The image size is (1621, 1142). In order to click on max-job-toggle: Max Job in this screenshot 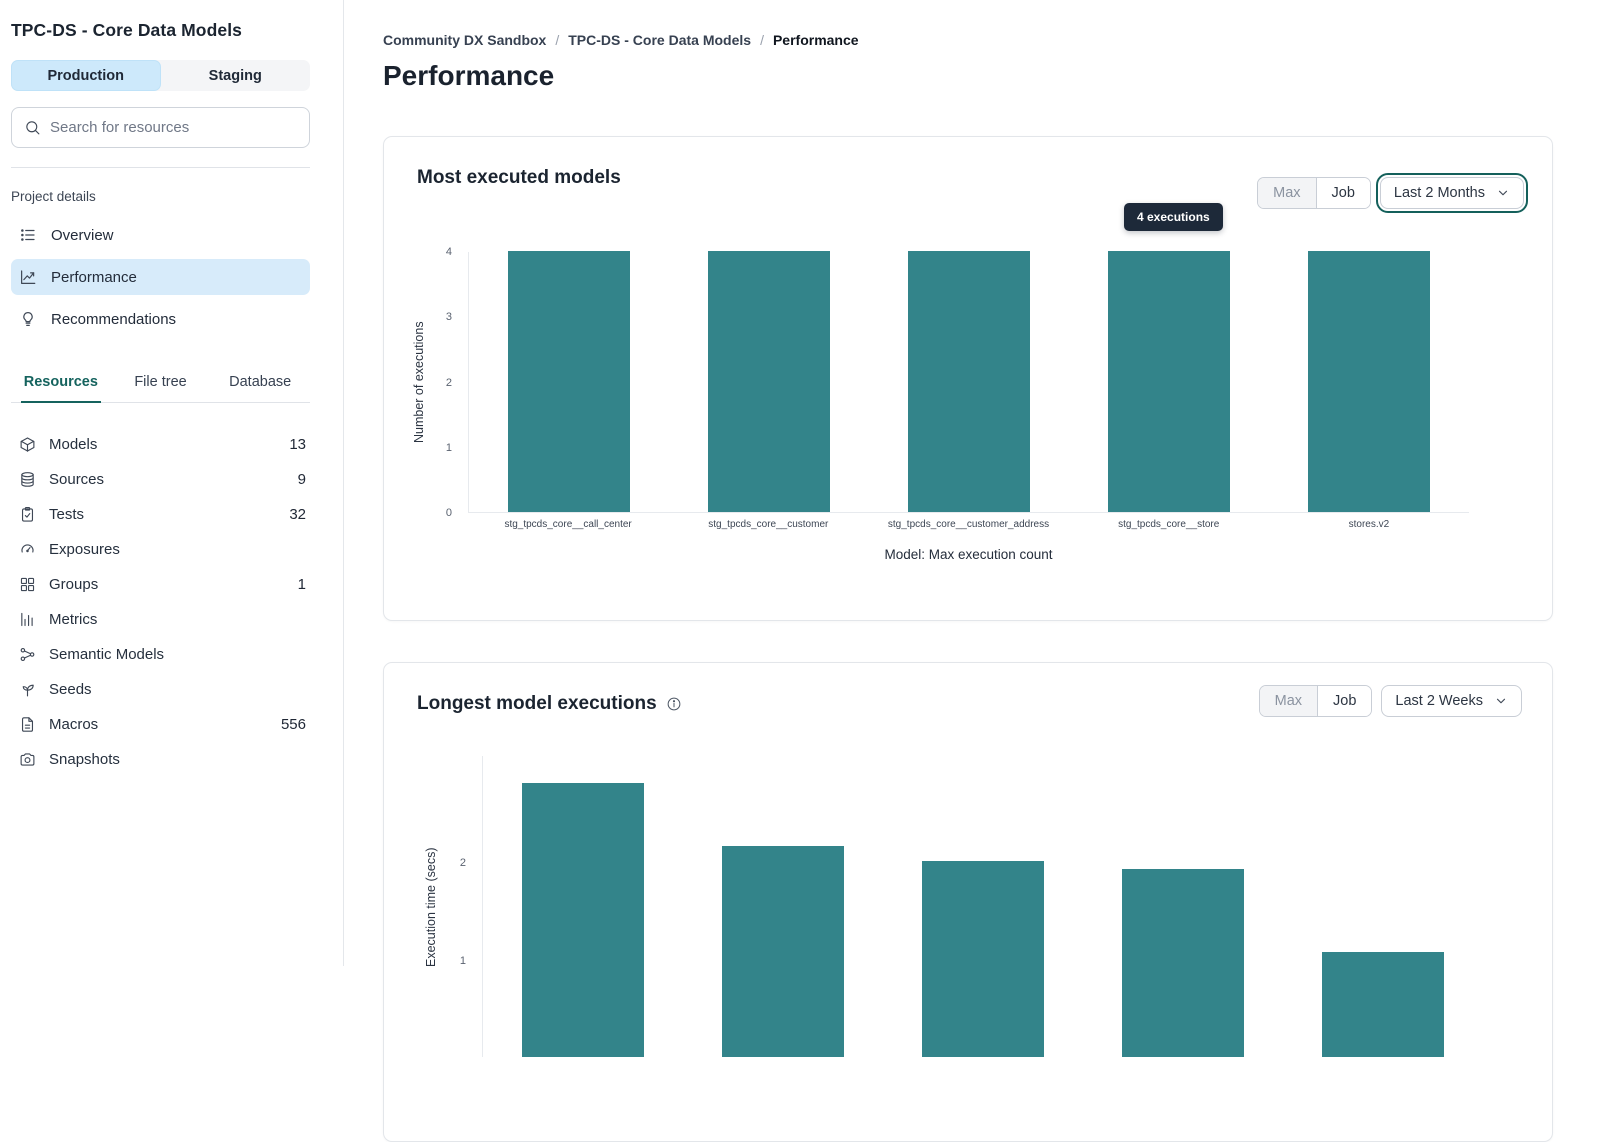, I will do `click(1315, 701)`.